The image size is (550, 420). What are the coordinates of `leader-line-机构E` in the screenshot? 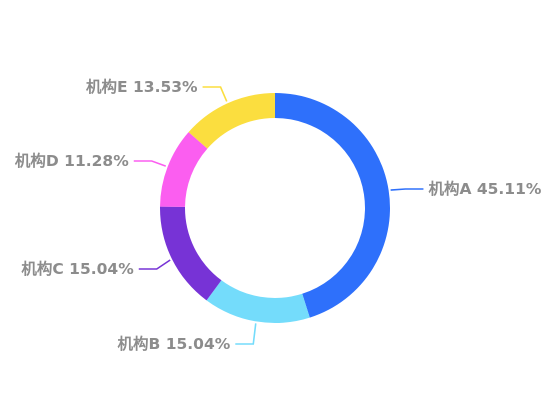 It's located at (215, 94).